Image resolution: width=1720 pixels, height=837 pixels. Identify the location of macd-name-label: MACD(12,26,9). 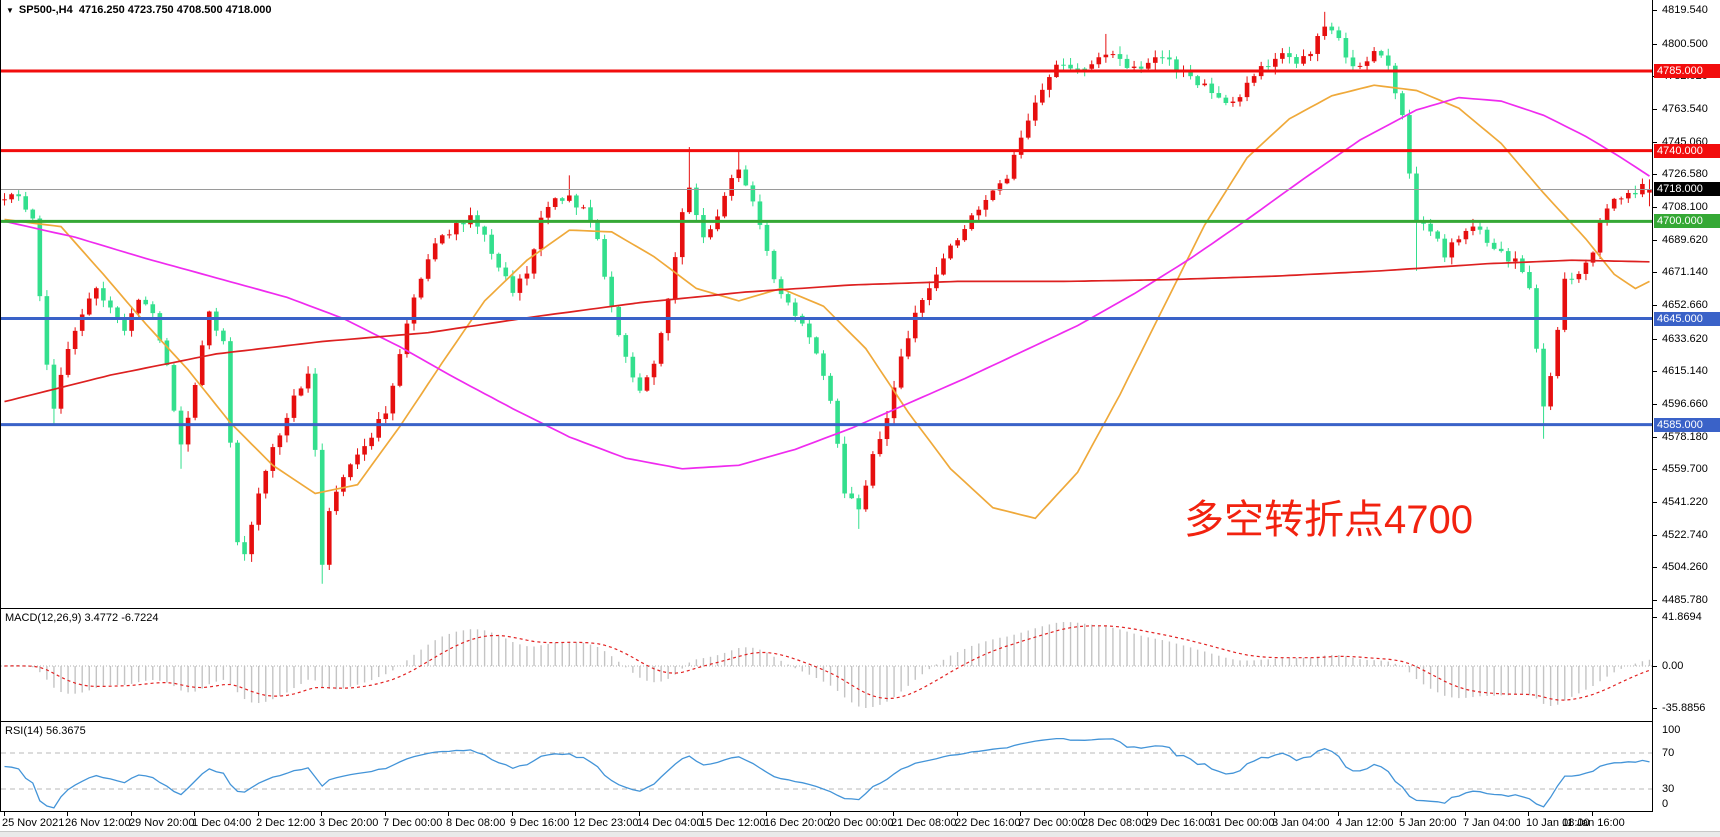
(43, 618).